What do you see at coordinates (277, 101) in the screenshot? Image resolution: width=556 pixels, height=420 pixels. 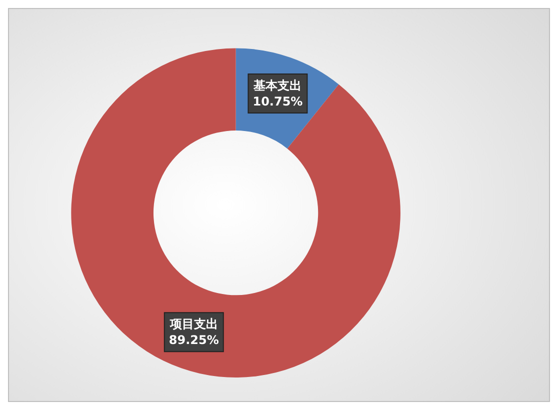 I see `data-label: 10.75%` at bounding box center [277, 101].